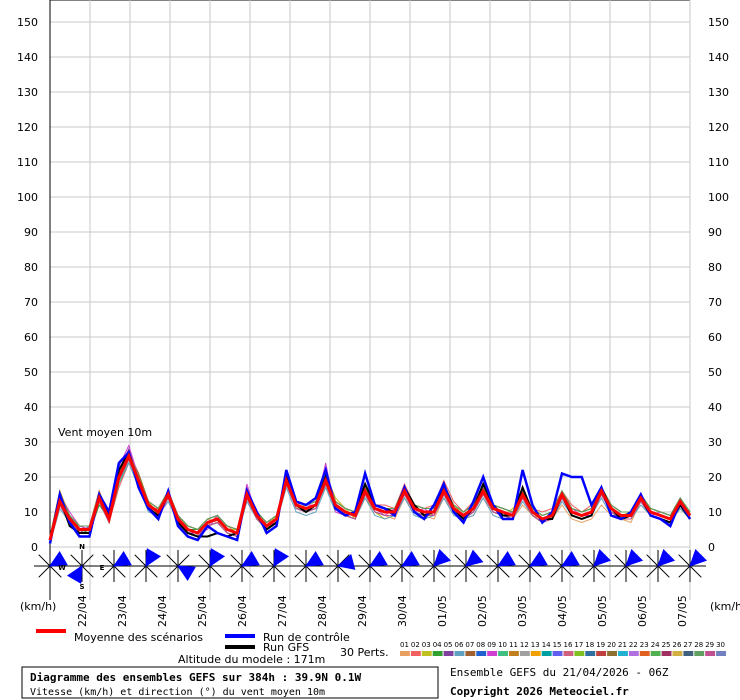 This screenshot has width=740, height=700. I want to click on pert-legend-id: 26, so click(677, 645).